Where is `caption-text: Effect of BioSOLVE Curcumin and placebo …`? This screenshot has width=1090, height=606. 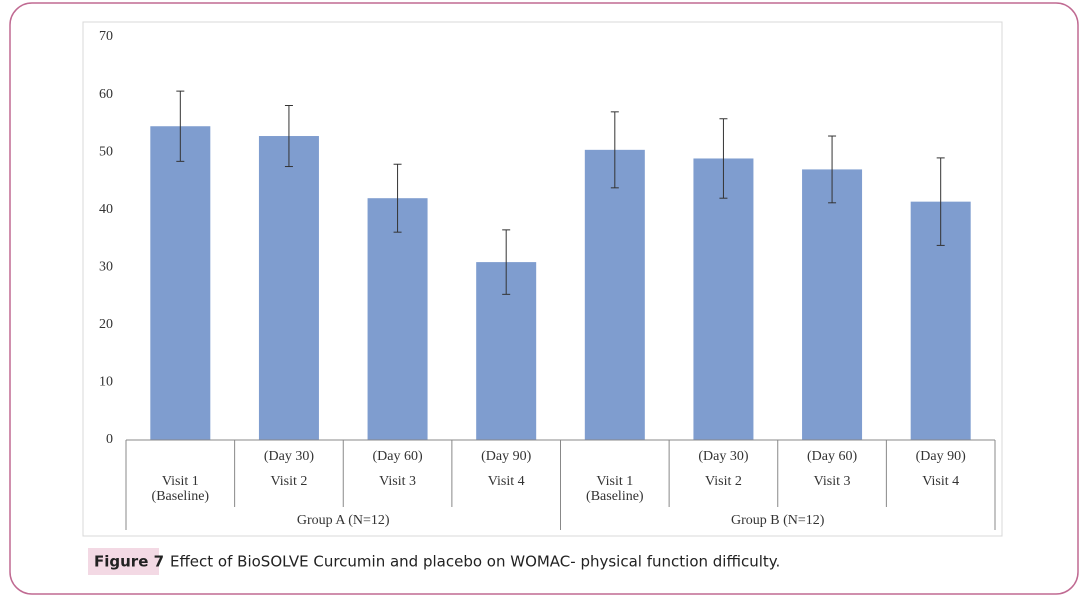 caption-text: Effect of BioSOLVE Curcumin and placebo … is located at coordinates (475, 562).